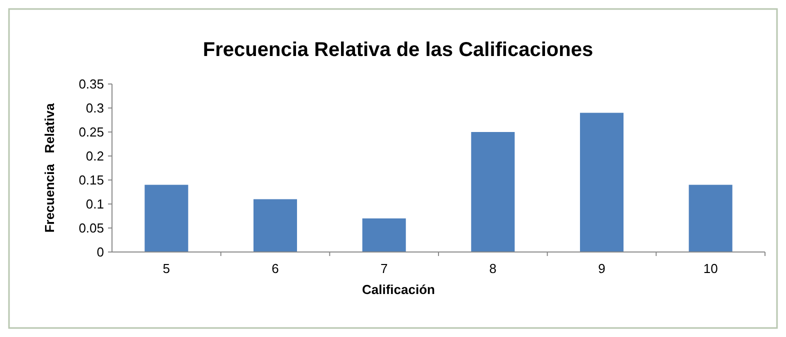 The height and width of the screenshot is (337, 786). I want to click on y-tick-label: 0.35, so click(91, 84).